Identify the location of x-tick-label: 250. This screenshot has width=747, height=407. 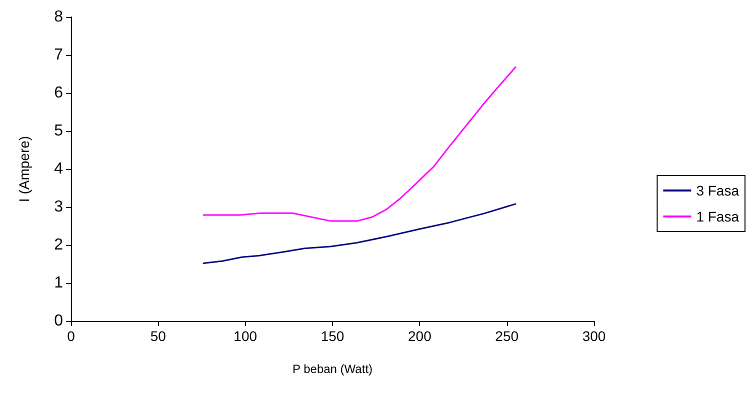
(507, 336).